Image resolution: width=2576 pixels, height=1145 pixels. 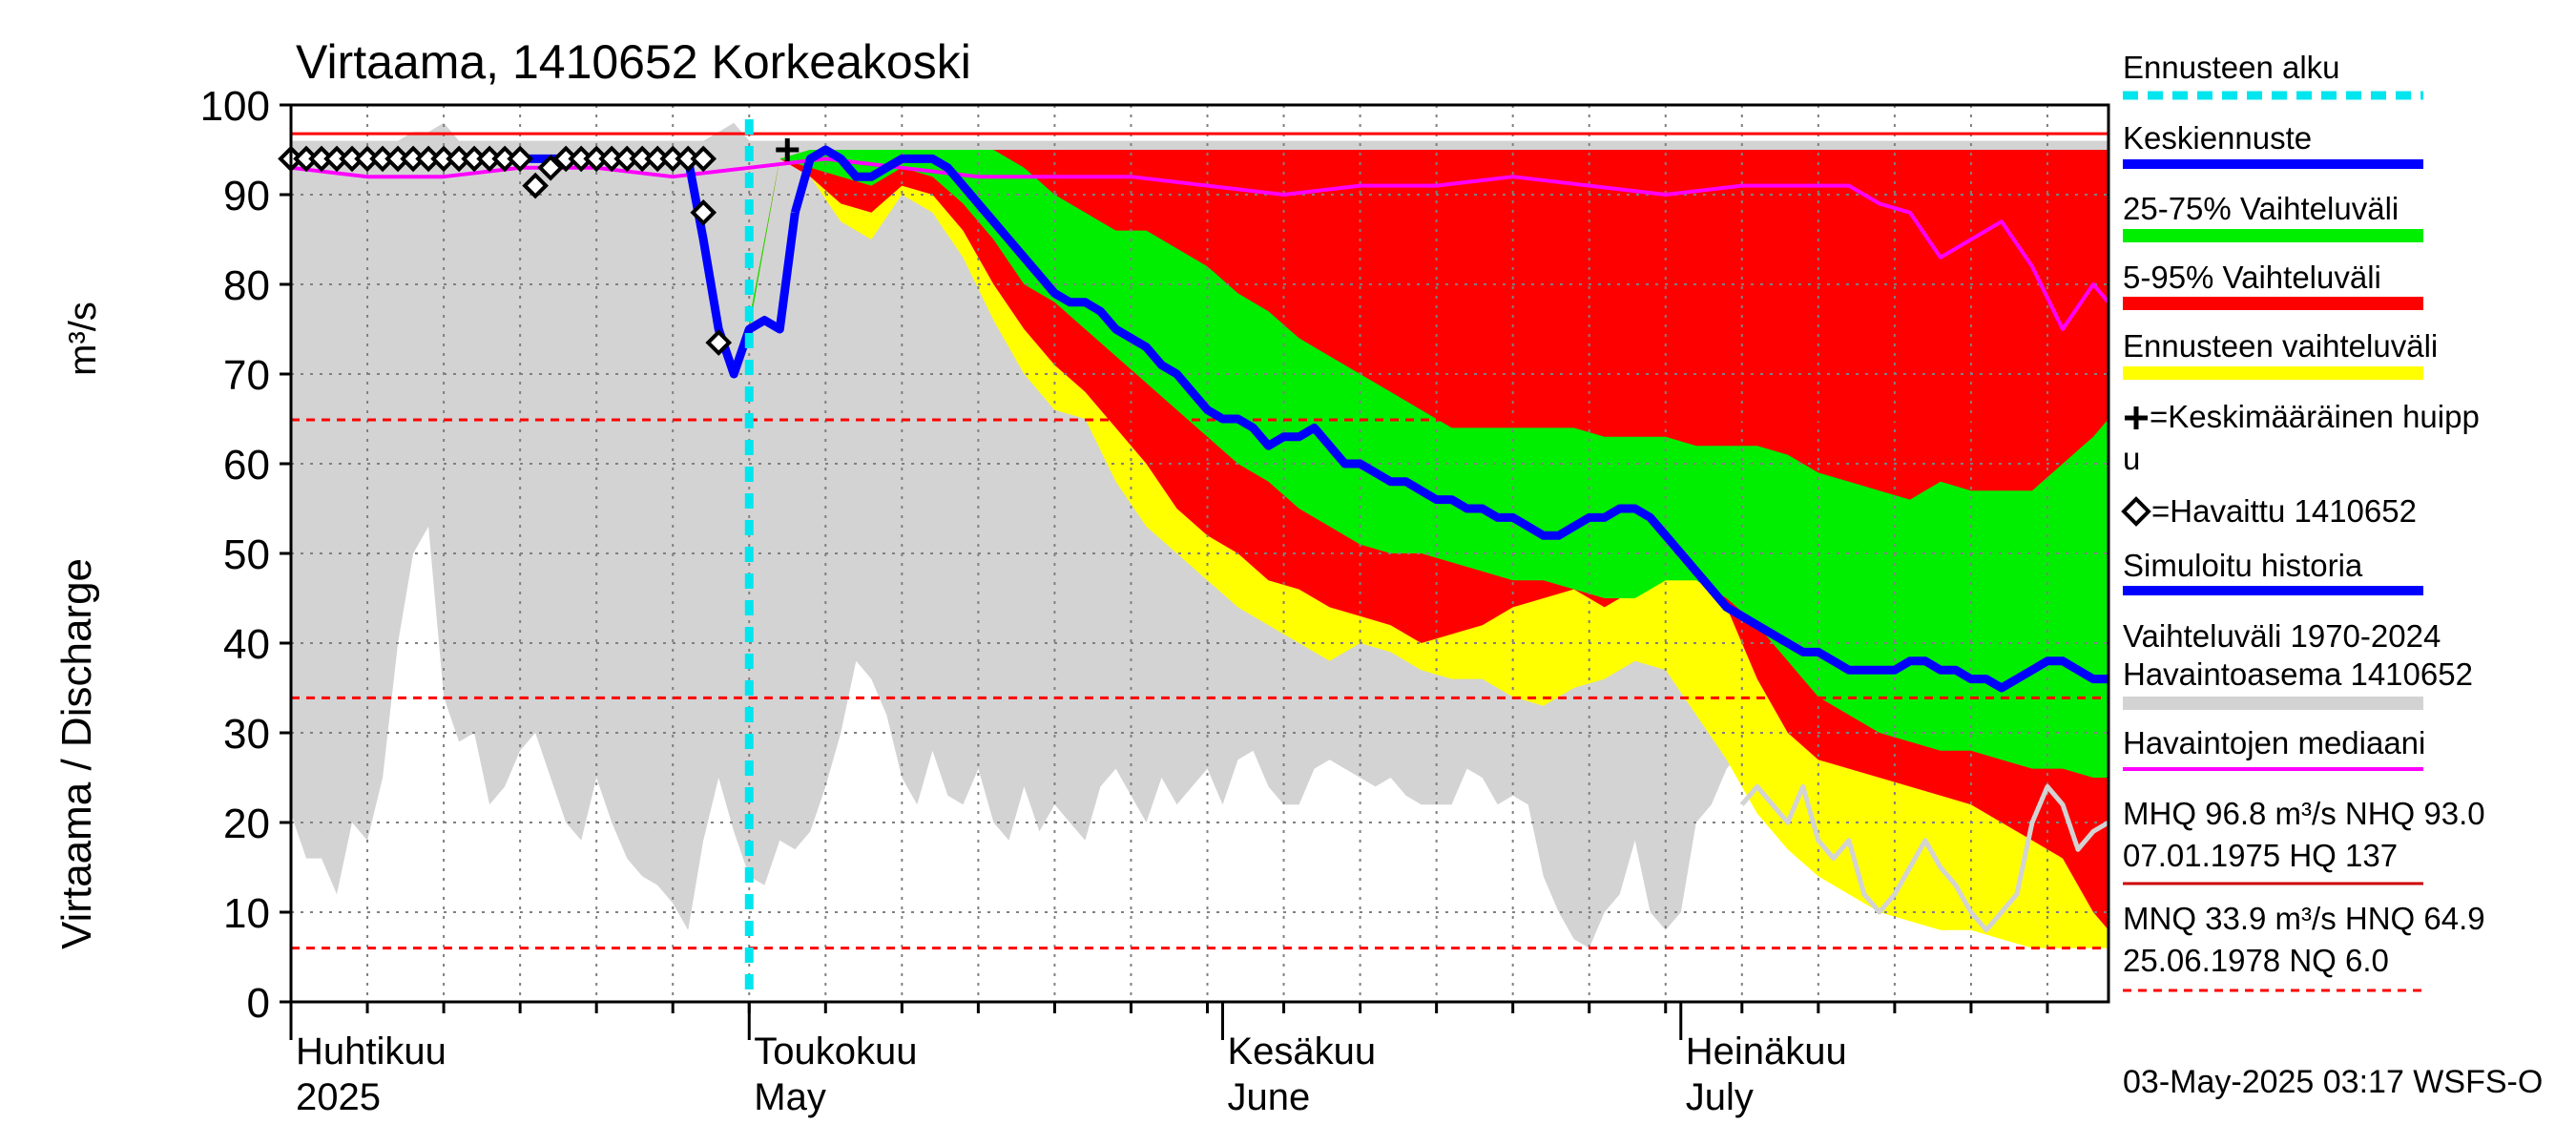 I want to click on x-month-sublabel: 2025, so click(x=338, y=1097).